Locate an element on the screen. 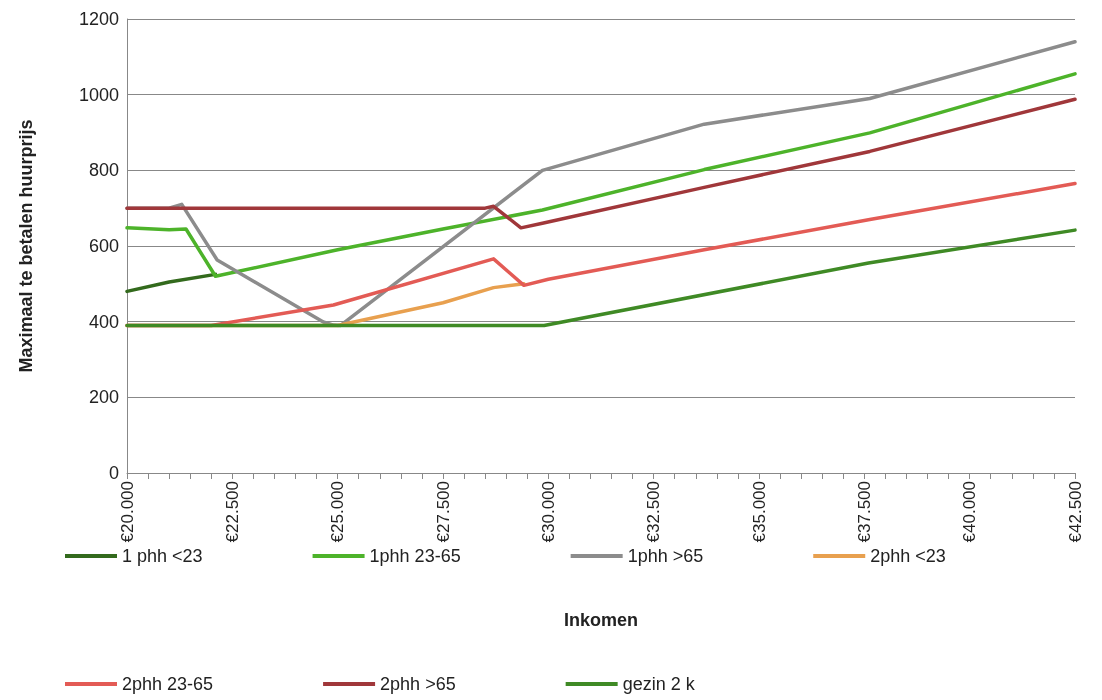 This screenshot has width=1102, height=700. x-tick-label: €40.000 is located at coordinates (970, 512).